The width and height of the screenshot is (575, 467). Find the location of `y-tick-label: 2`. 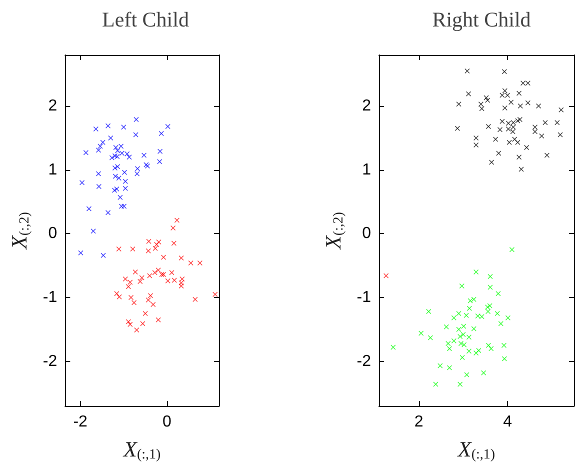

y-tick-label: 2 is located at coordinates (53, 106).